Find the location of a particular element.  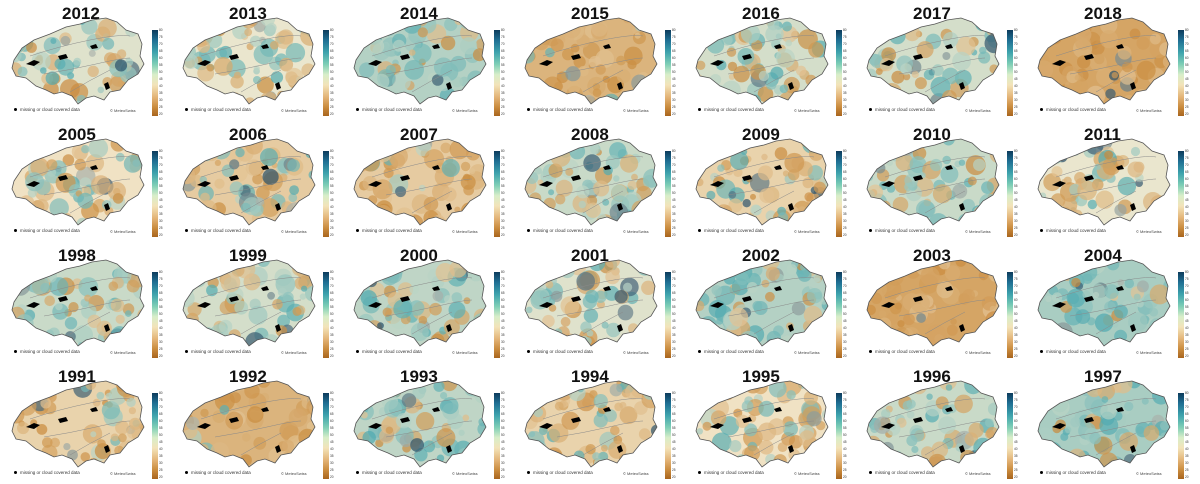

panel-year-label: 1993 is located at coordinates (419, 376).